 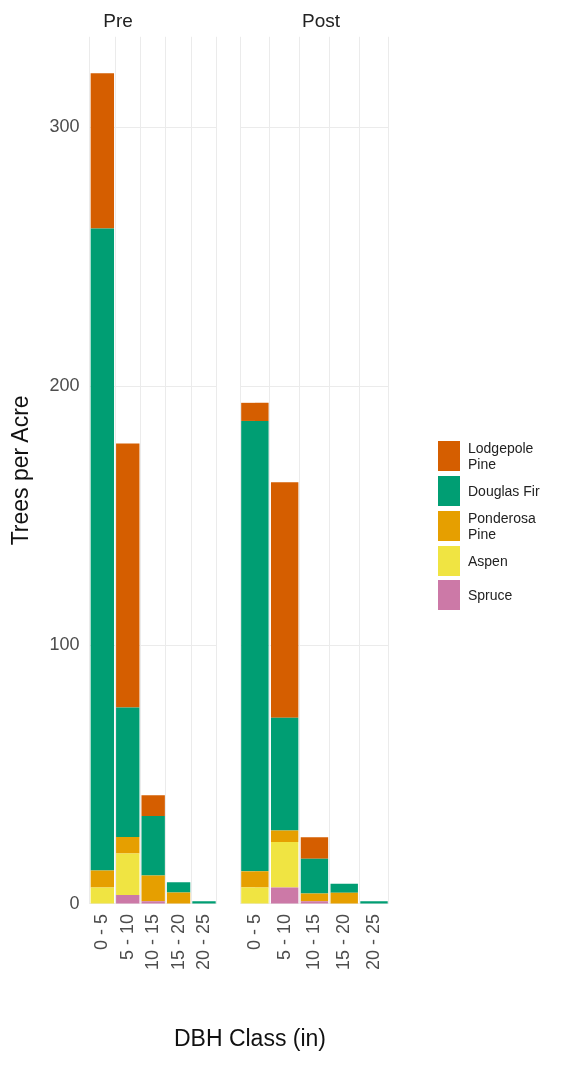 What do you see at coordinates (501, 456) in the screenshot?
I see `legend-label: Lodgepole Pine` at bounding box center [501, 456].